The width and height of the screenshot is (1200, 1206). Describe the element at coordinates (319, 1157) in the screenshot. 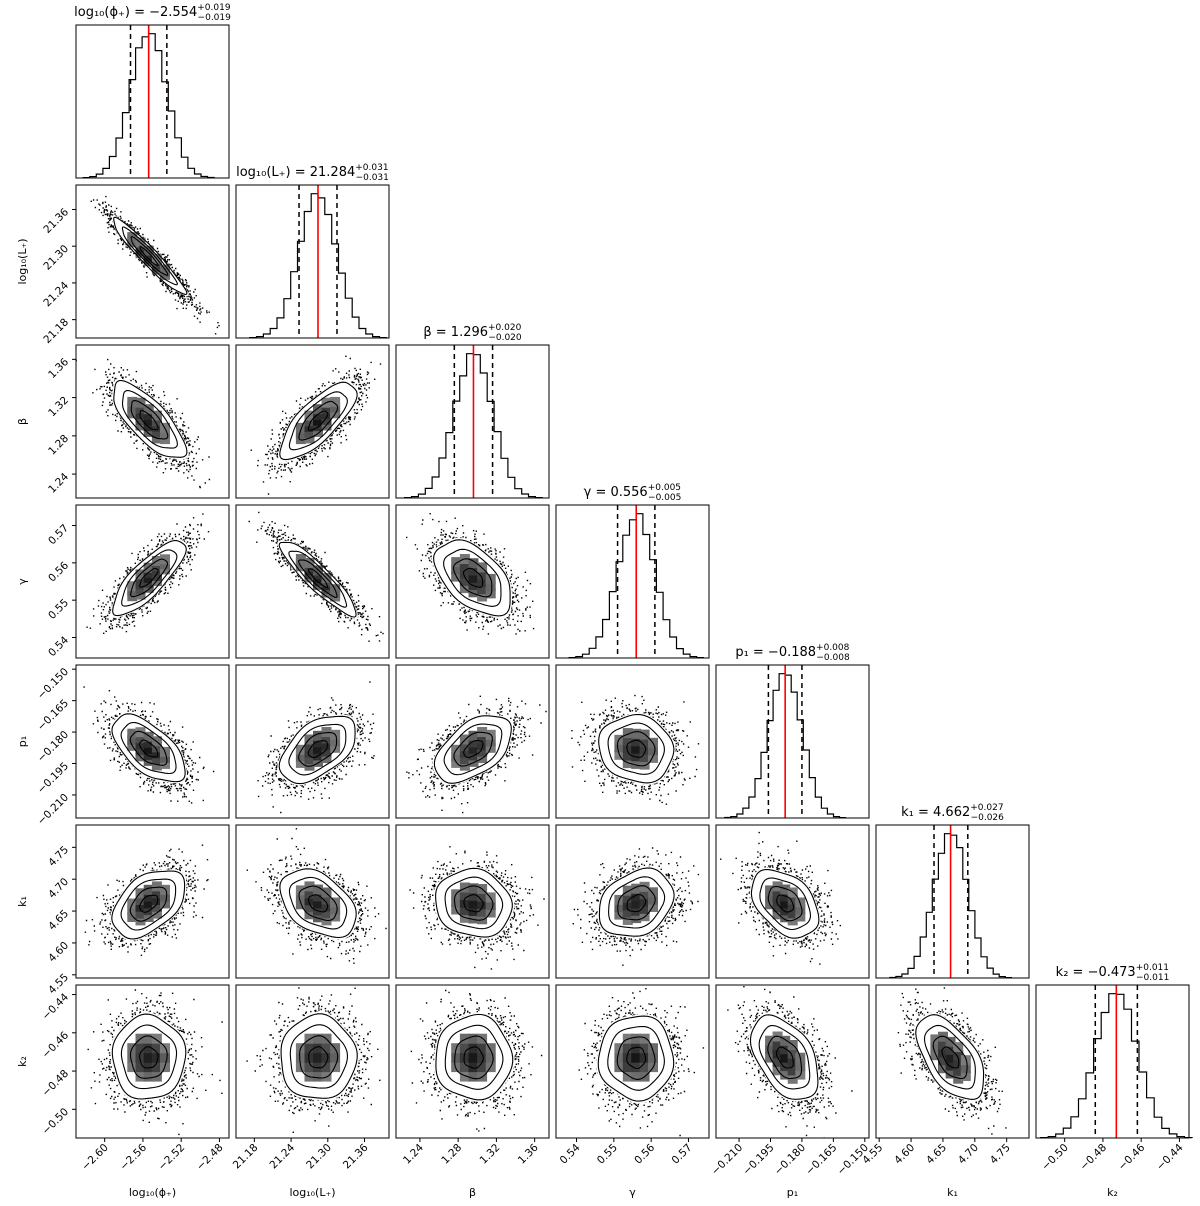

I see `x-tick-label: 21.30` at that location.